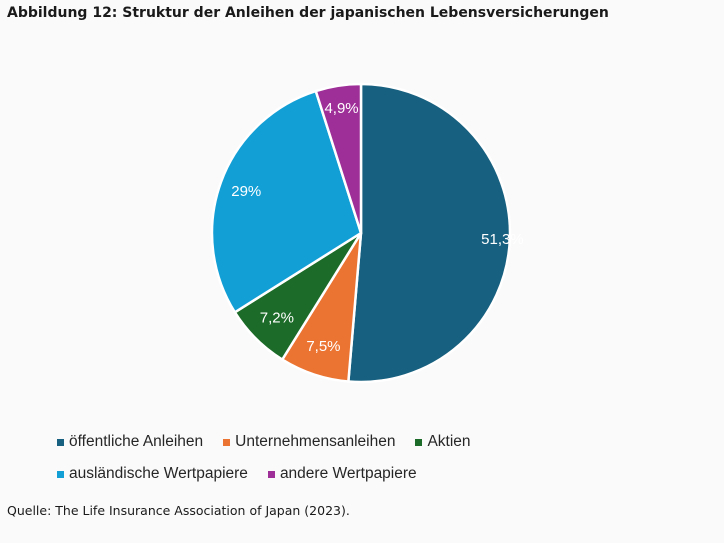 The image size is (724, 543). What do you see at coordinates (315, 441) in the screenshot?
I see `legend-label: Unternehmensanleihen` at bounding box center [315, 441].